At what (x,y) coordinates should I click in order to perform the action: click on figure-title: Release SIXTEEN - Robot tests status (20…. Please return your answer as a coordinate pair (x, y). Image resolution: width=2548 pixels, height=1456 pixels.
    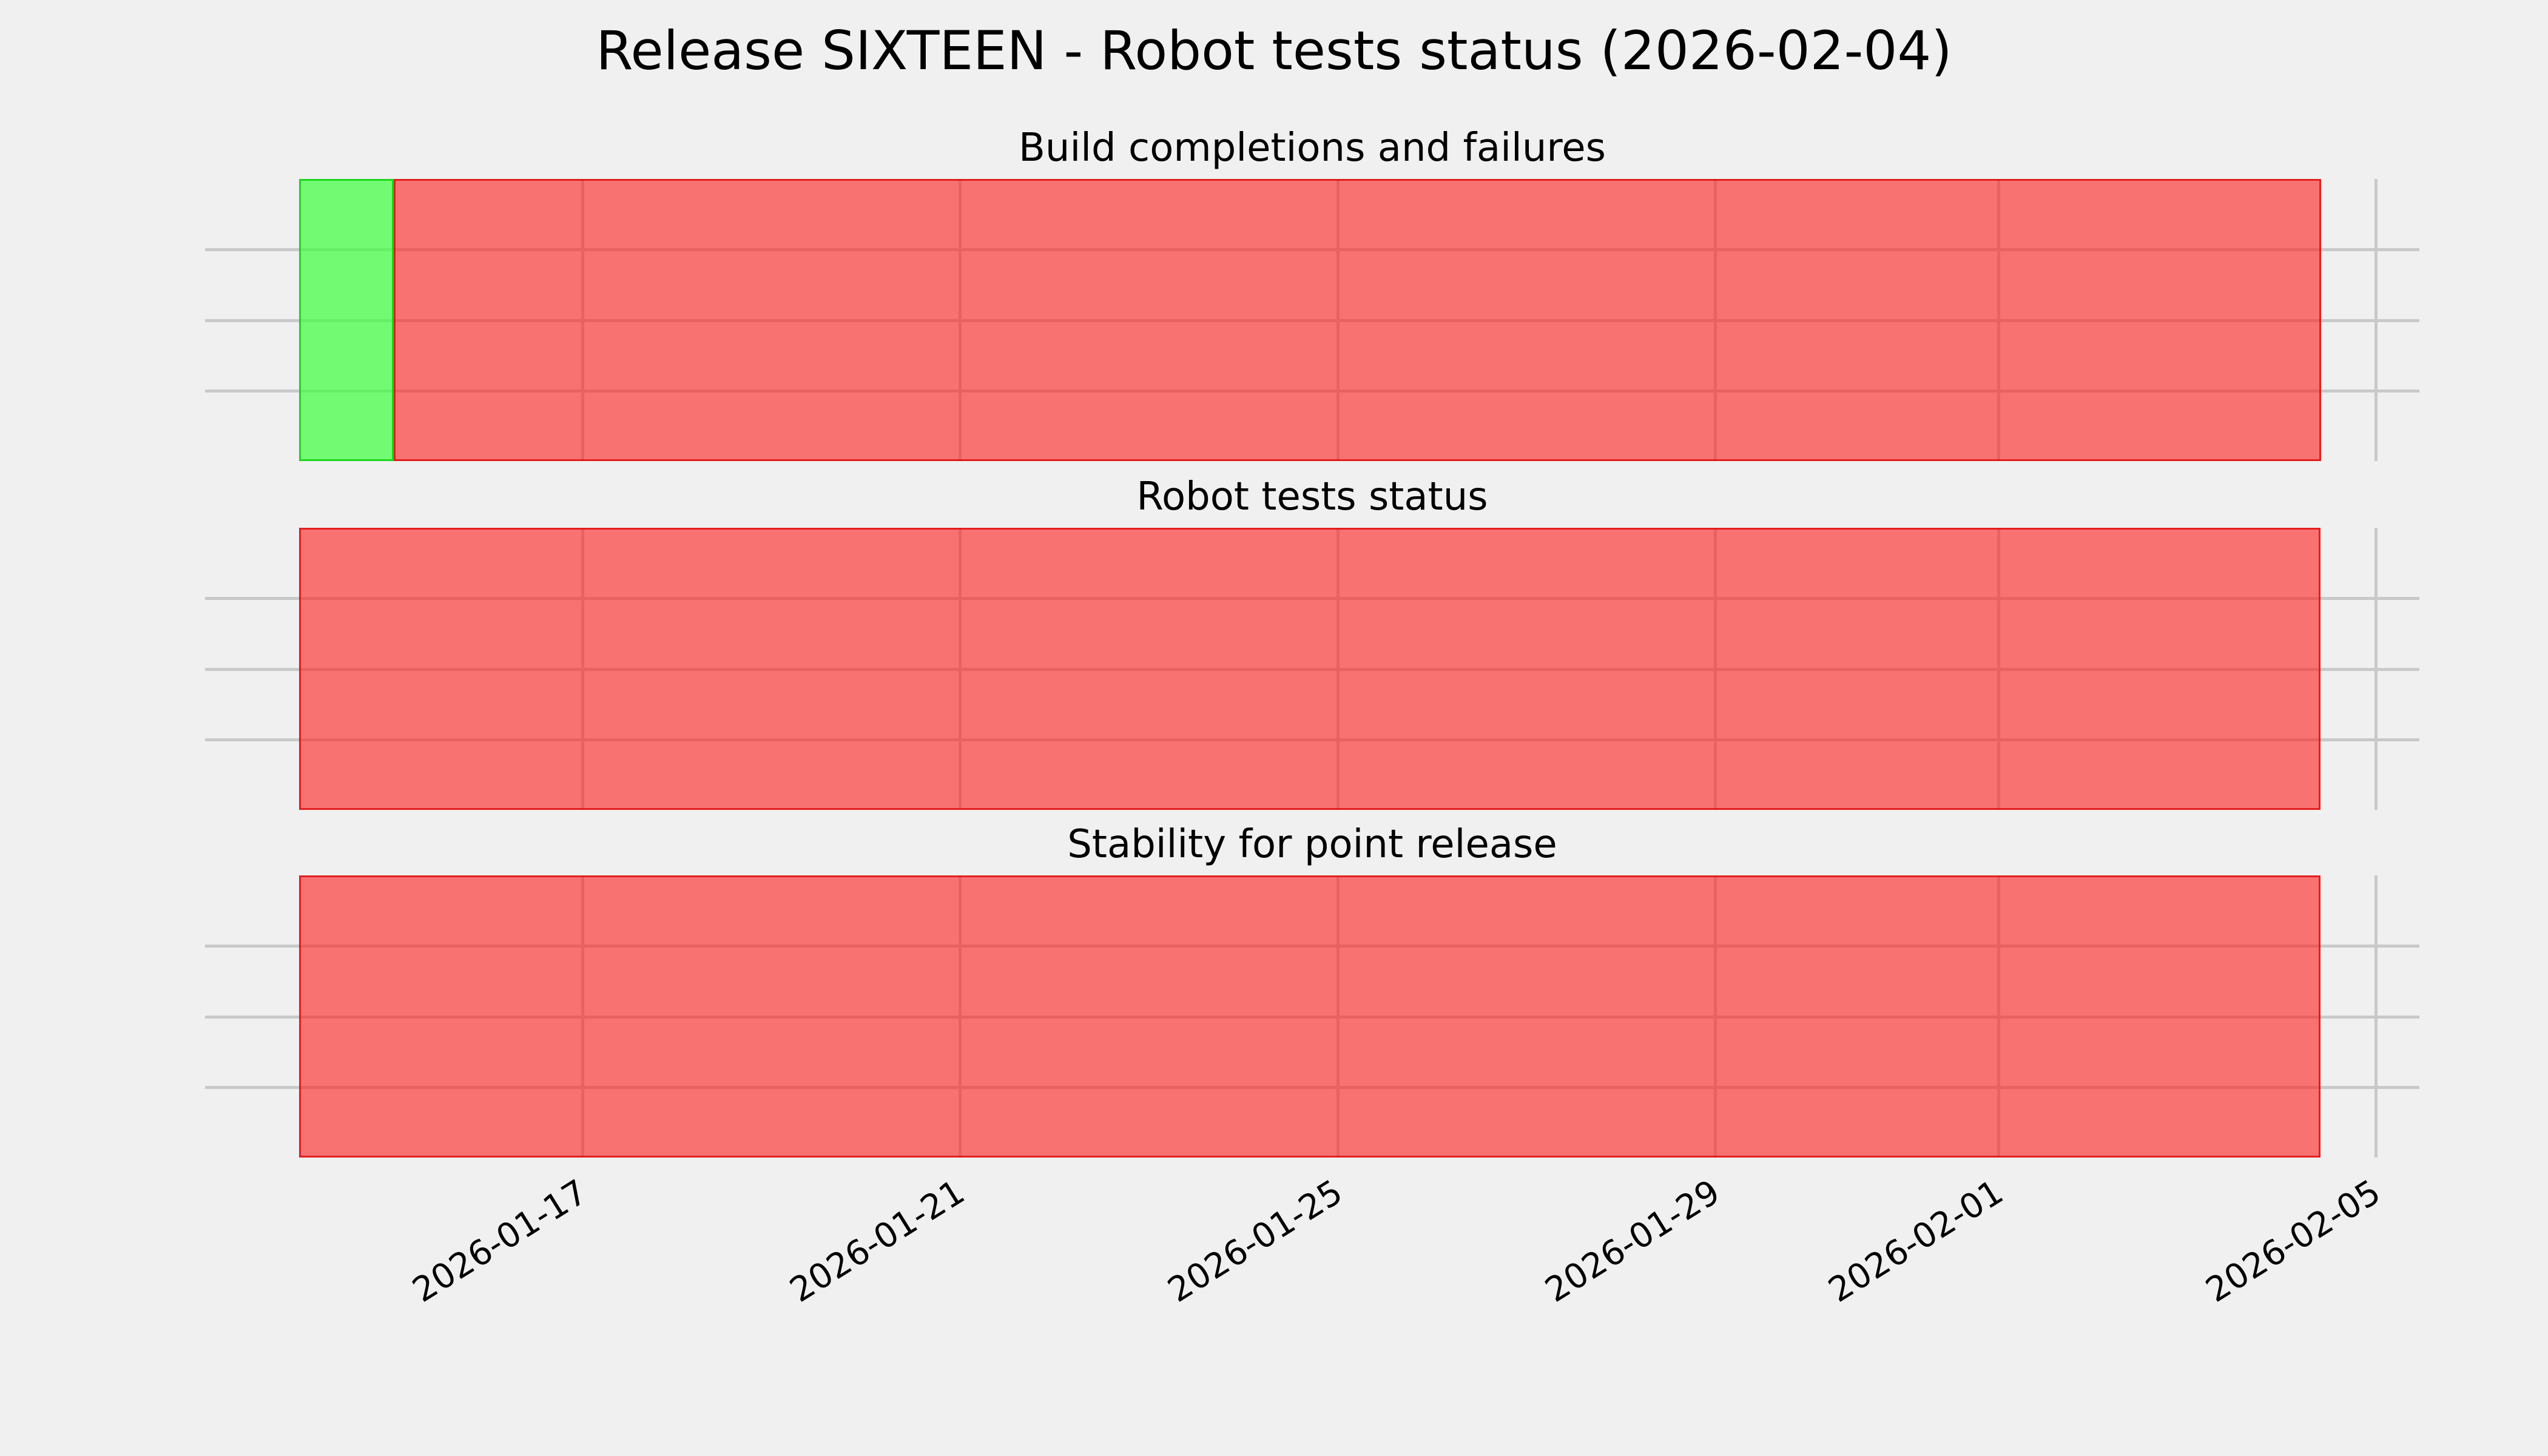
    Looking at the image, I should click on (1274, 50).